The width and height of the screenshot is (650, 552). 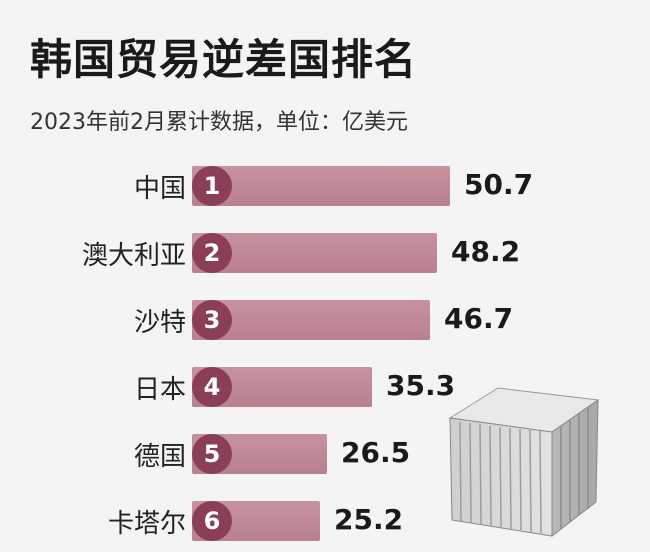 I want to click on value-label: 50.7, so click(x=499, y=184).